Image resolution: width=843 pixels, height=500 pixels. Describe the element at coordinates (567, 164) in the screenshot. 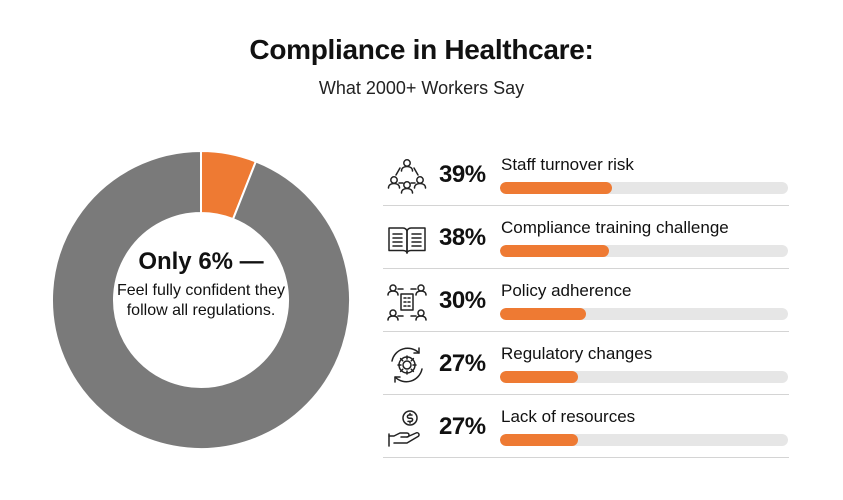

I see `stat-label: Staff turnover risk` at that location.